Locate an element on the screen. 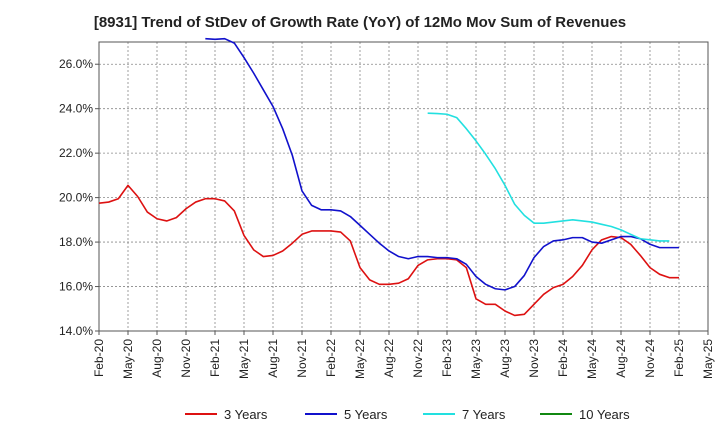  legend-label: 3 Years is located at coordinates (246, 414).